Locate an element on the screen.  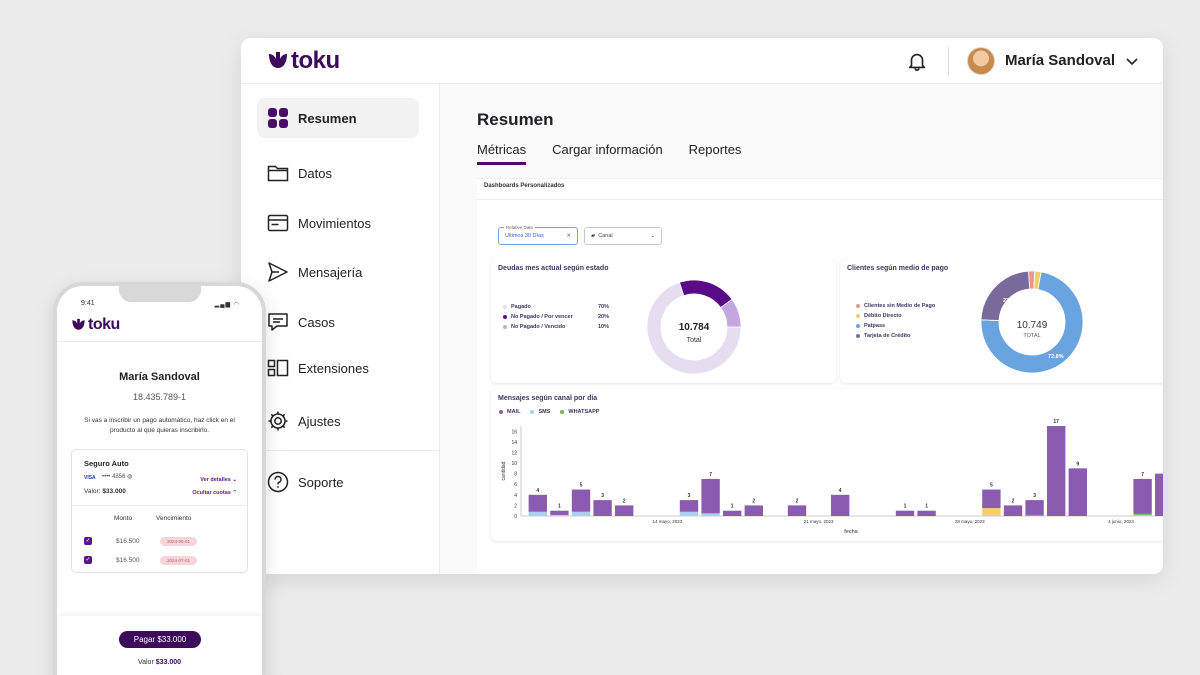
x-tick-label: 21 mayo, 2023 is located at coordinates (819, 521).